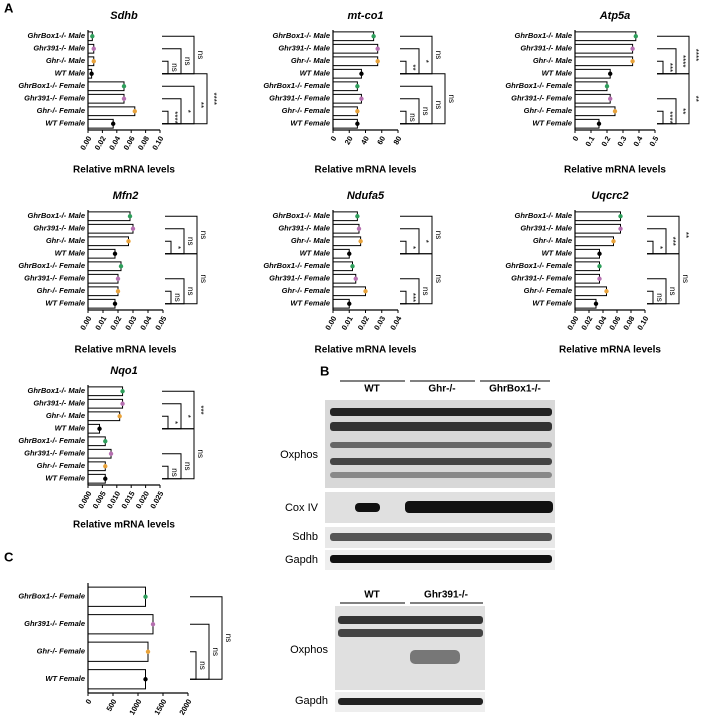  Describe the element at coordinates (614, 322) in the screenshot. I see `x-tick-label: 0.06` at that location.